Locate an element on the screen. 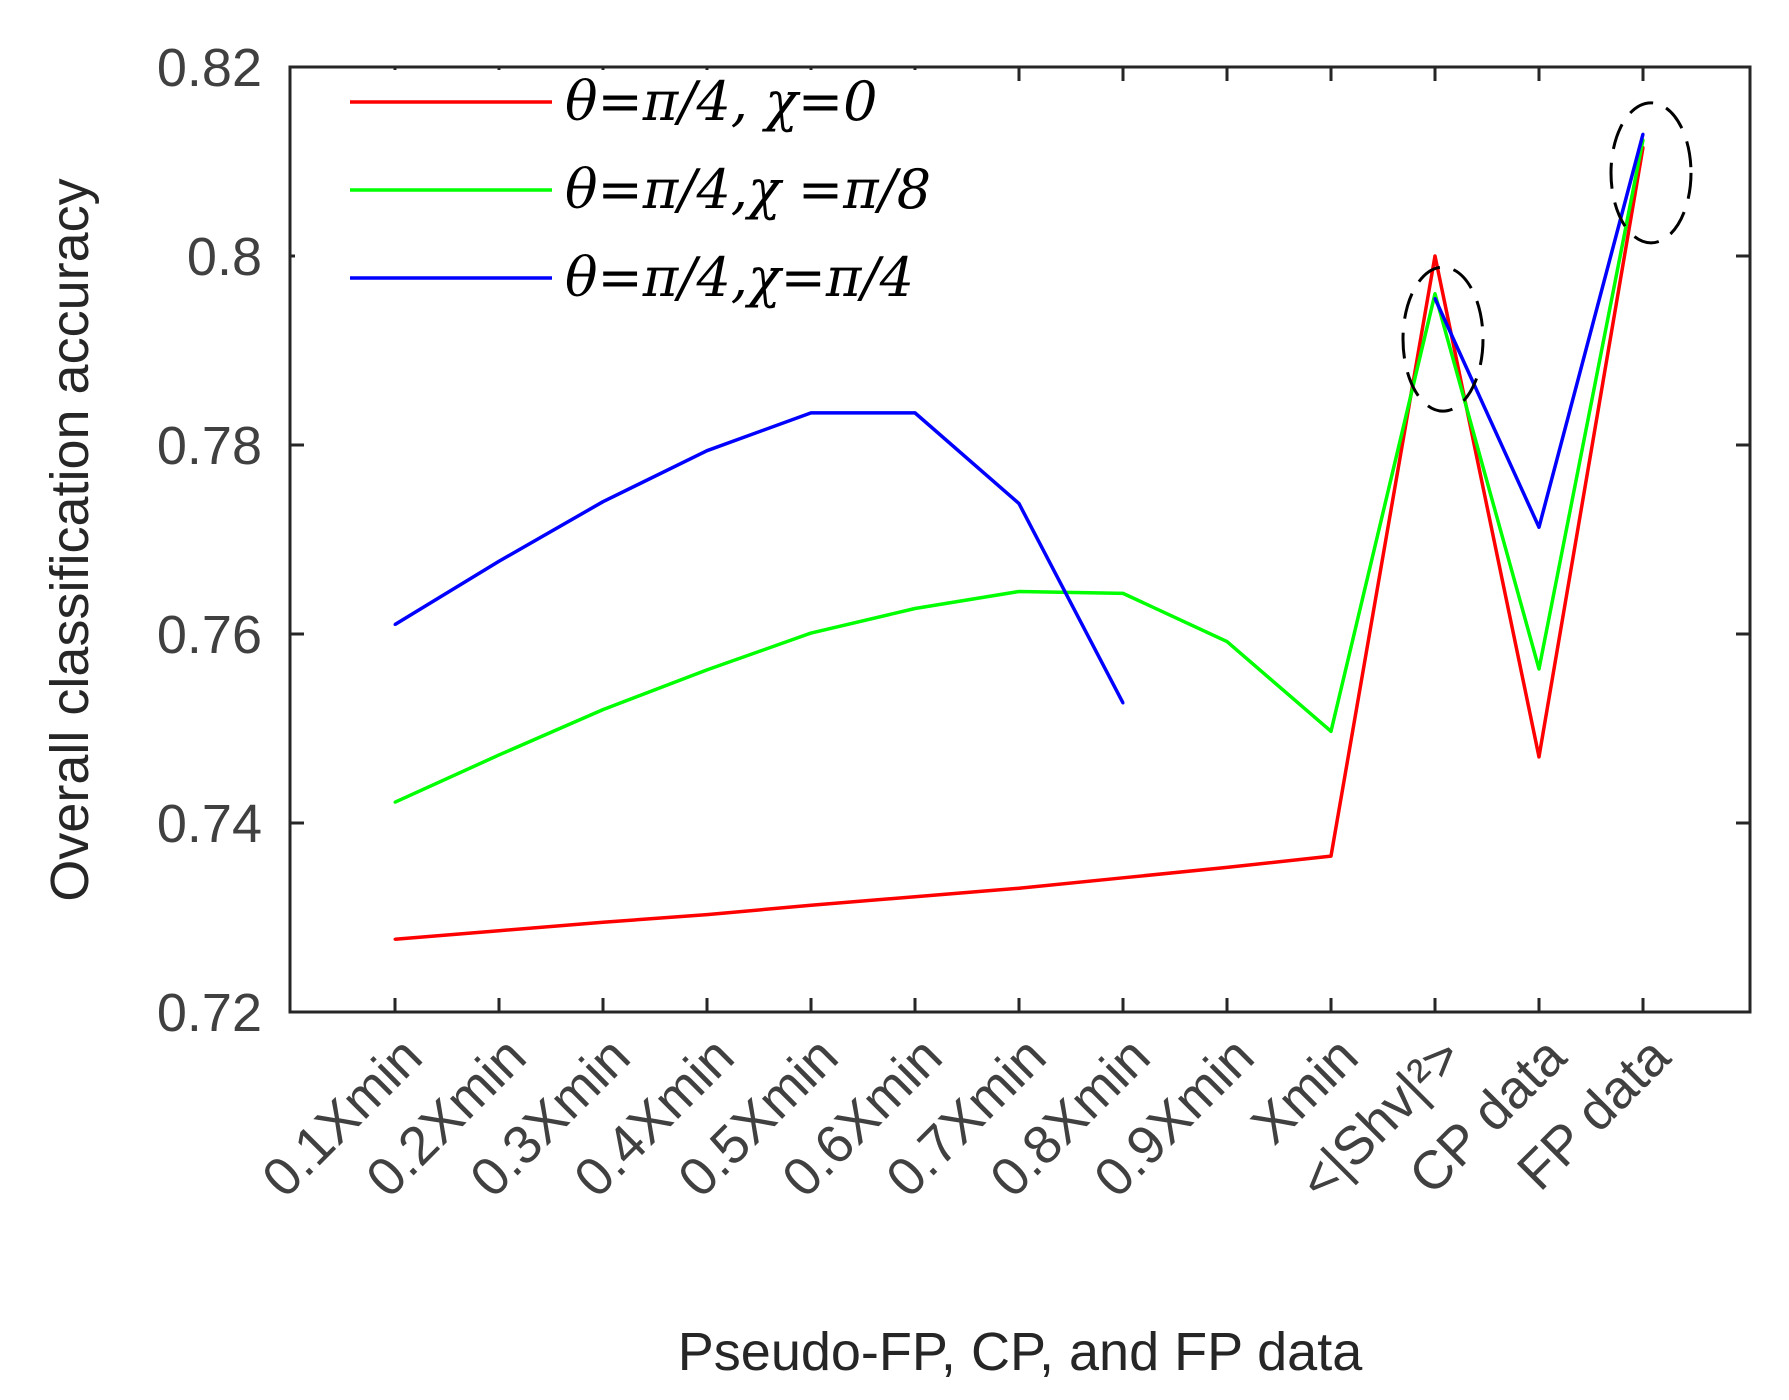 The height and width of the screenshot is (1400, 1789). y-tick-label: 0.8 is located at coordinates (224, 257).